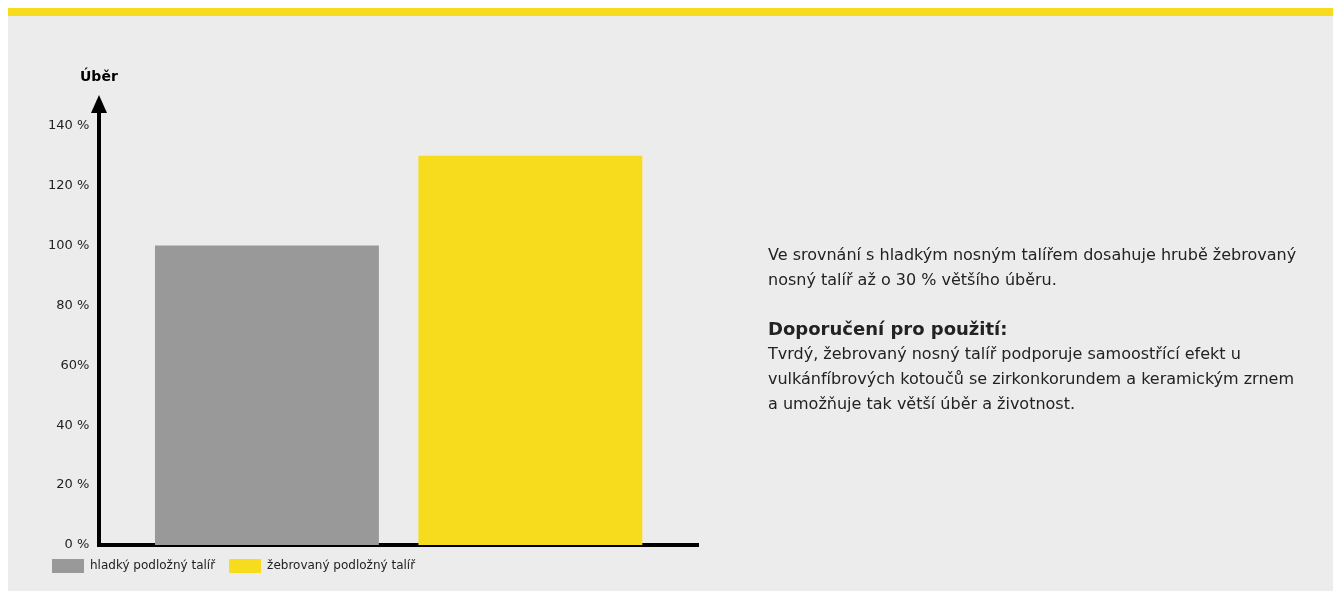 Image resolution: width=1341 pixels, height=599 pixels. What do you see at coordinates (73, 424) in the screenshot?
I see `y-tick-label: 40 %` at bounding box center [73, 424].